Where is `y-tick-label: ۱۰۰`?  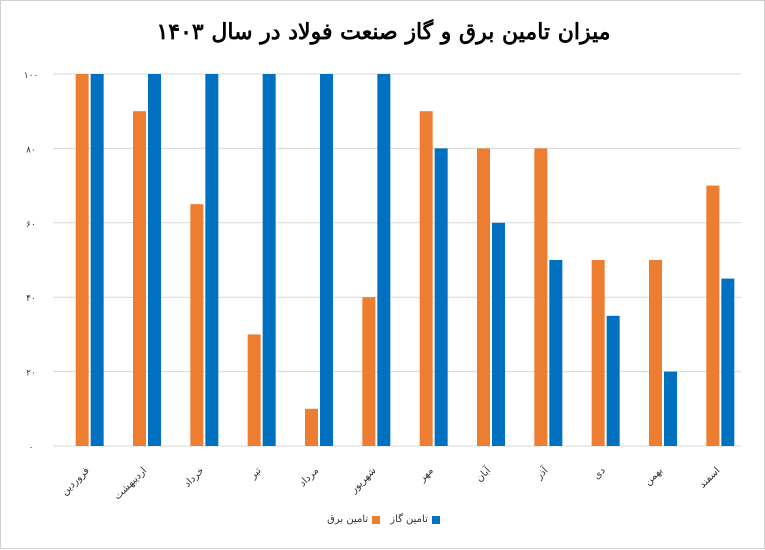 y-tick-label: ۱۰۰ is located at coordinates (31, 76).